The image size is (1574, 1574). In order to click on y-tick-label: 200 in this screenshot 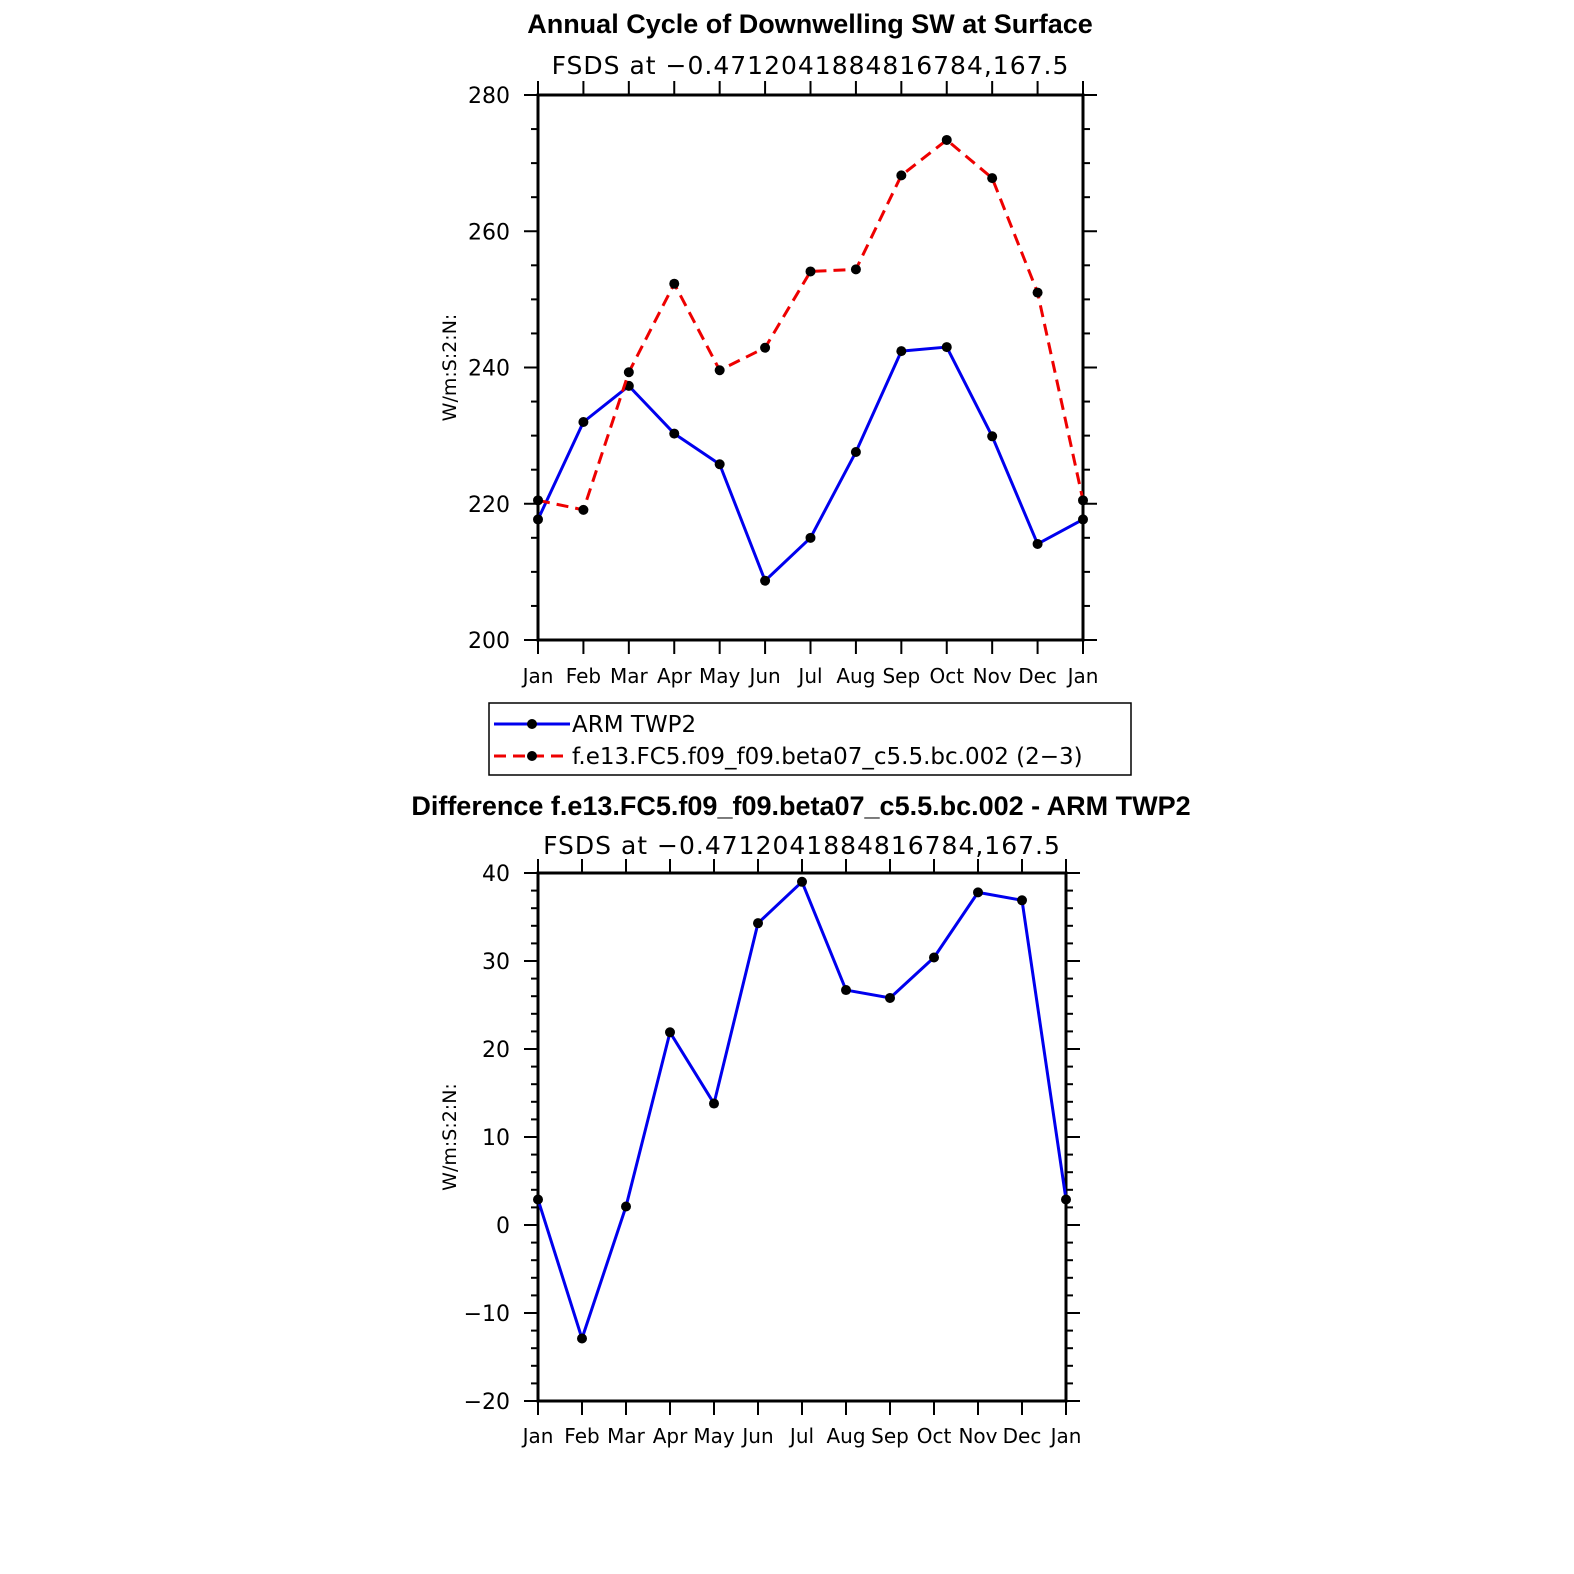, I will do `click(489, 641)`.